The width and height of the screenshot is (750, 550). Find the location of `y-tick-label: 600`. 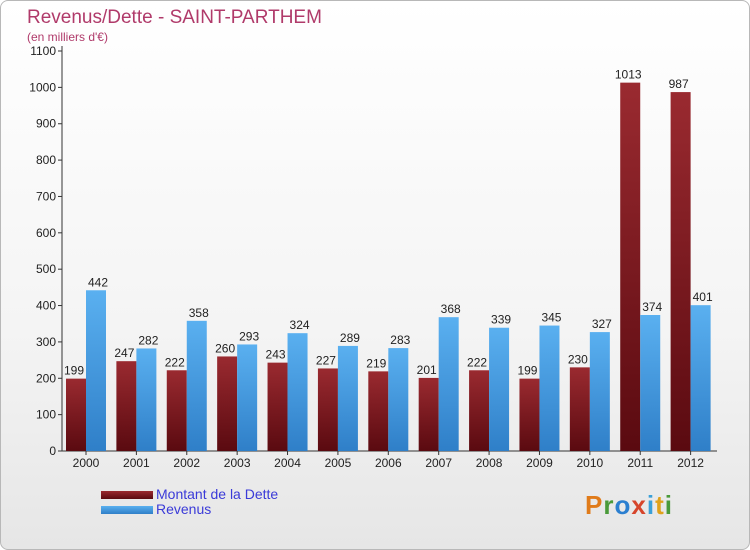

y-tick-label: 600 is located at coordinates (46, 233).